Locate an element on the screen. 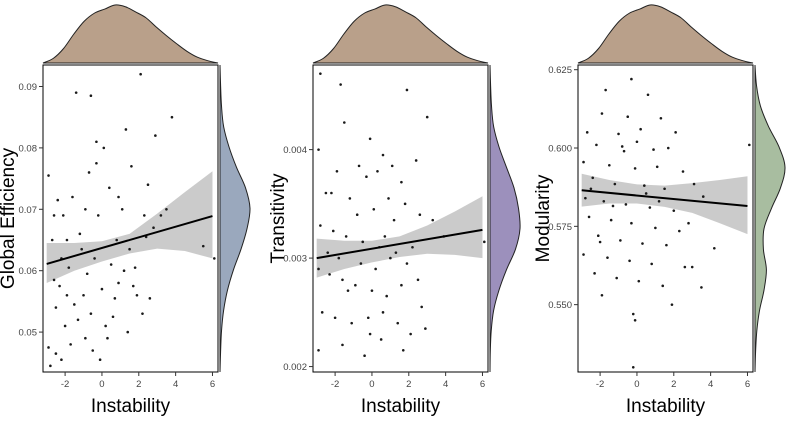 Image resolution: width=790 pixels, height=422 pixels. y-tick-label: 0.09 is located at coordinates (28, 87).